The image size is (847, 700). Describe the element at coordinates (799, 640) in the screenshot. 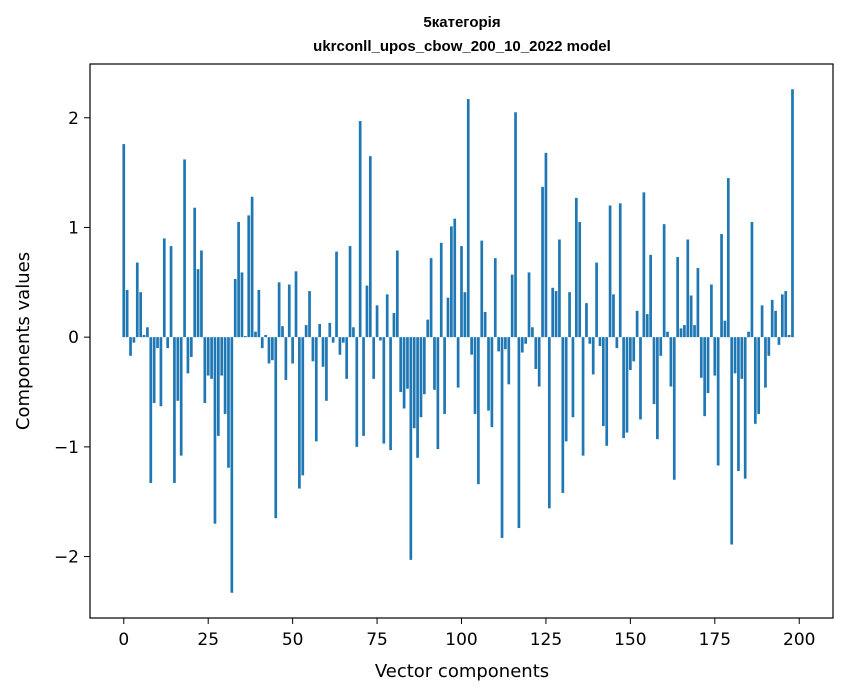

I see `x-tick-label: 200` at that location.